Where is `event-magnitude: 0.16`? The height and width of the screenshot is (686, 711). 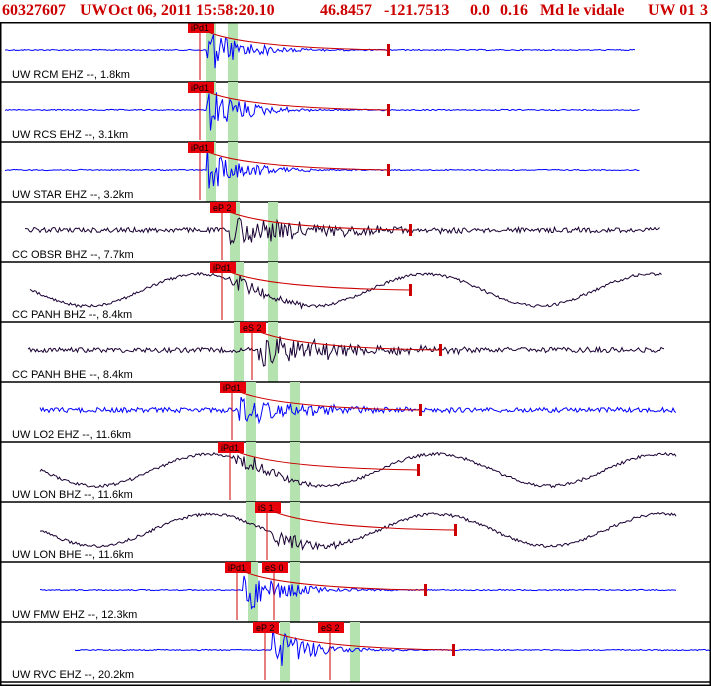 event-magnitude: 0.16 is located at coordinates (514, 10).